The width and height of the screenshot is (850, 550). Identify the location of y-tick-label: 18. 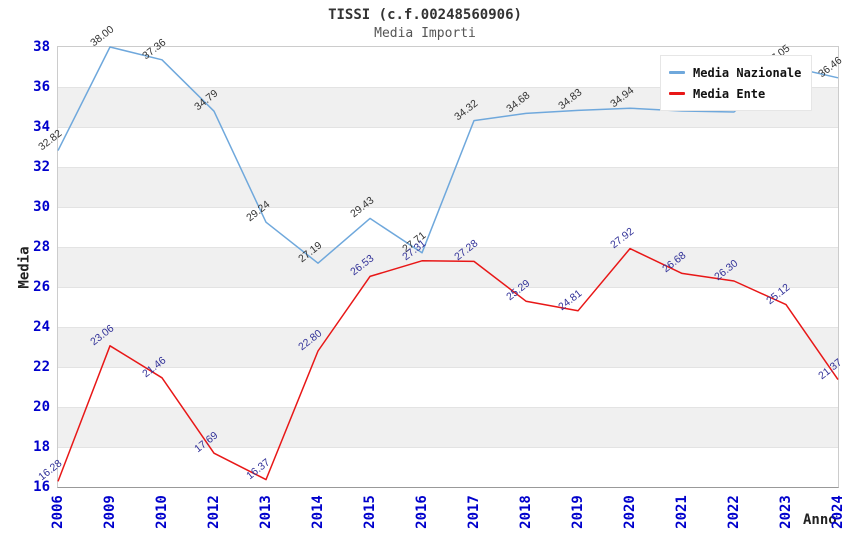
(41, 447).